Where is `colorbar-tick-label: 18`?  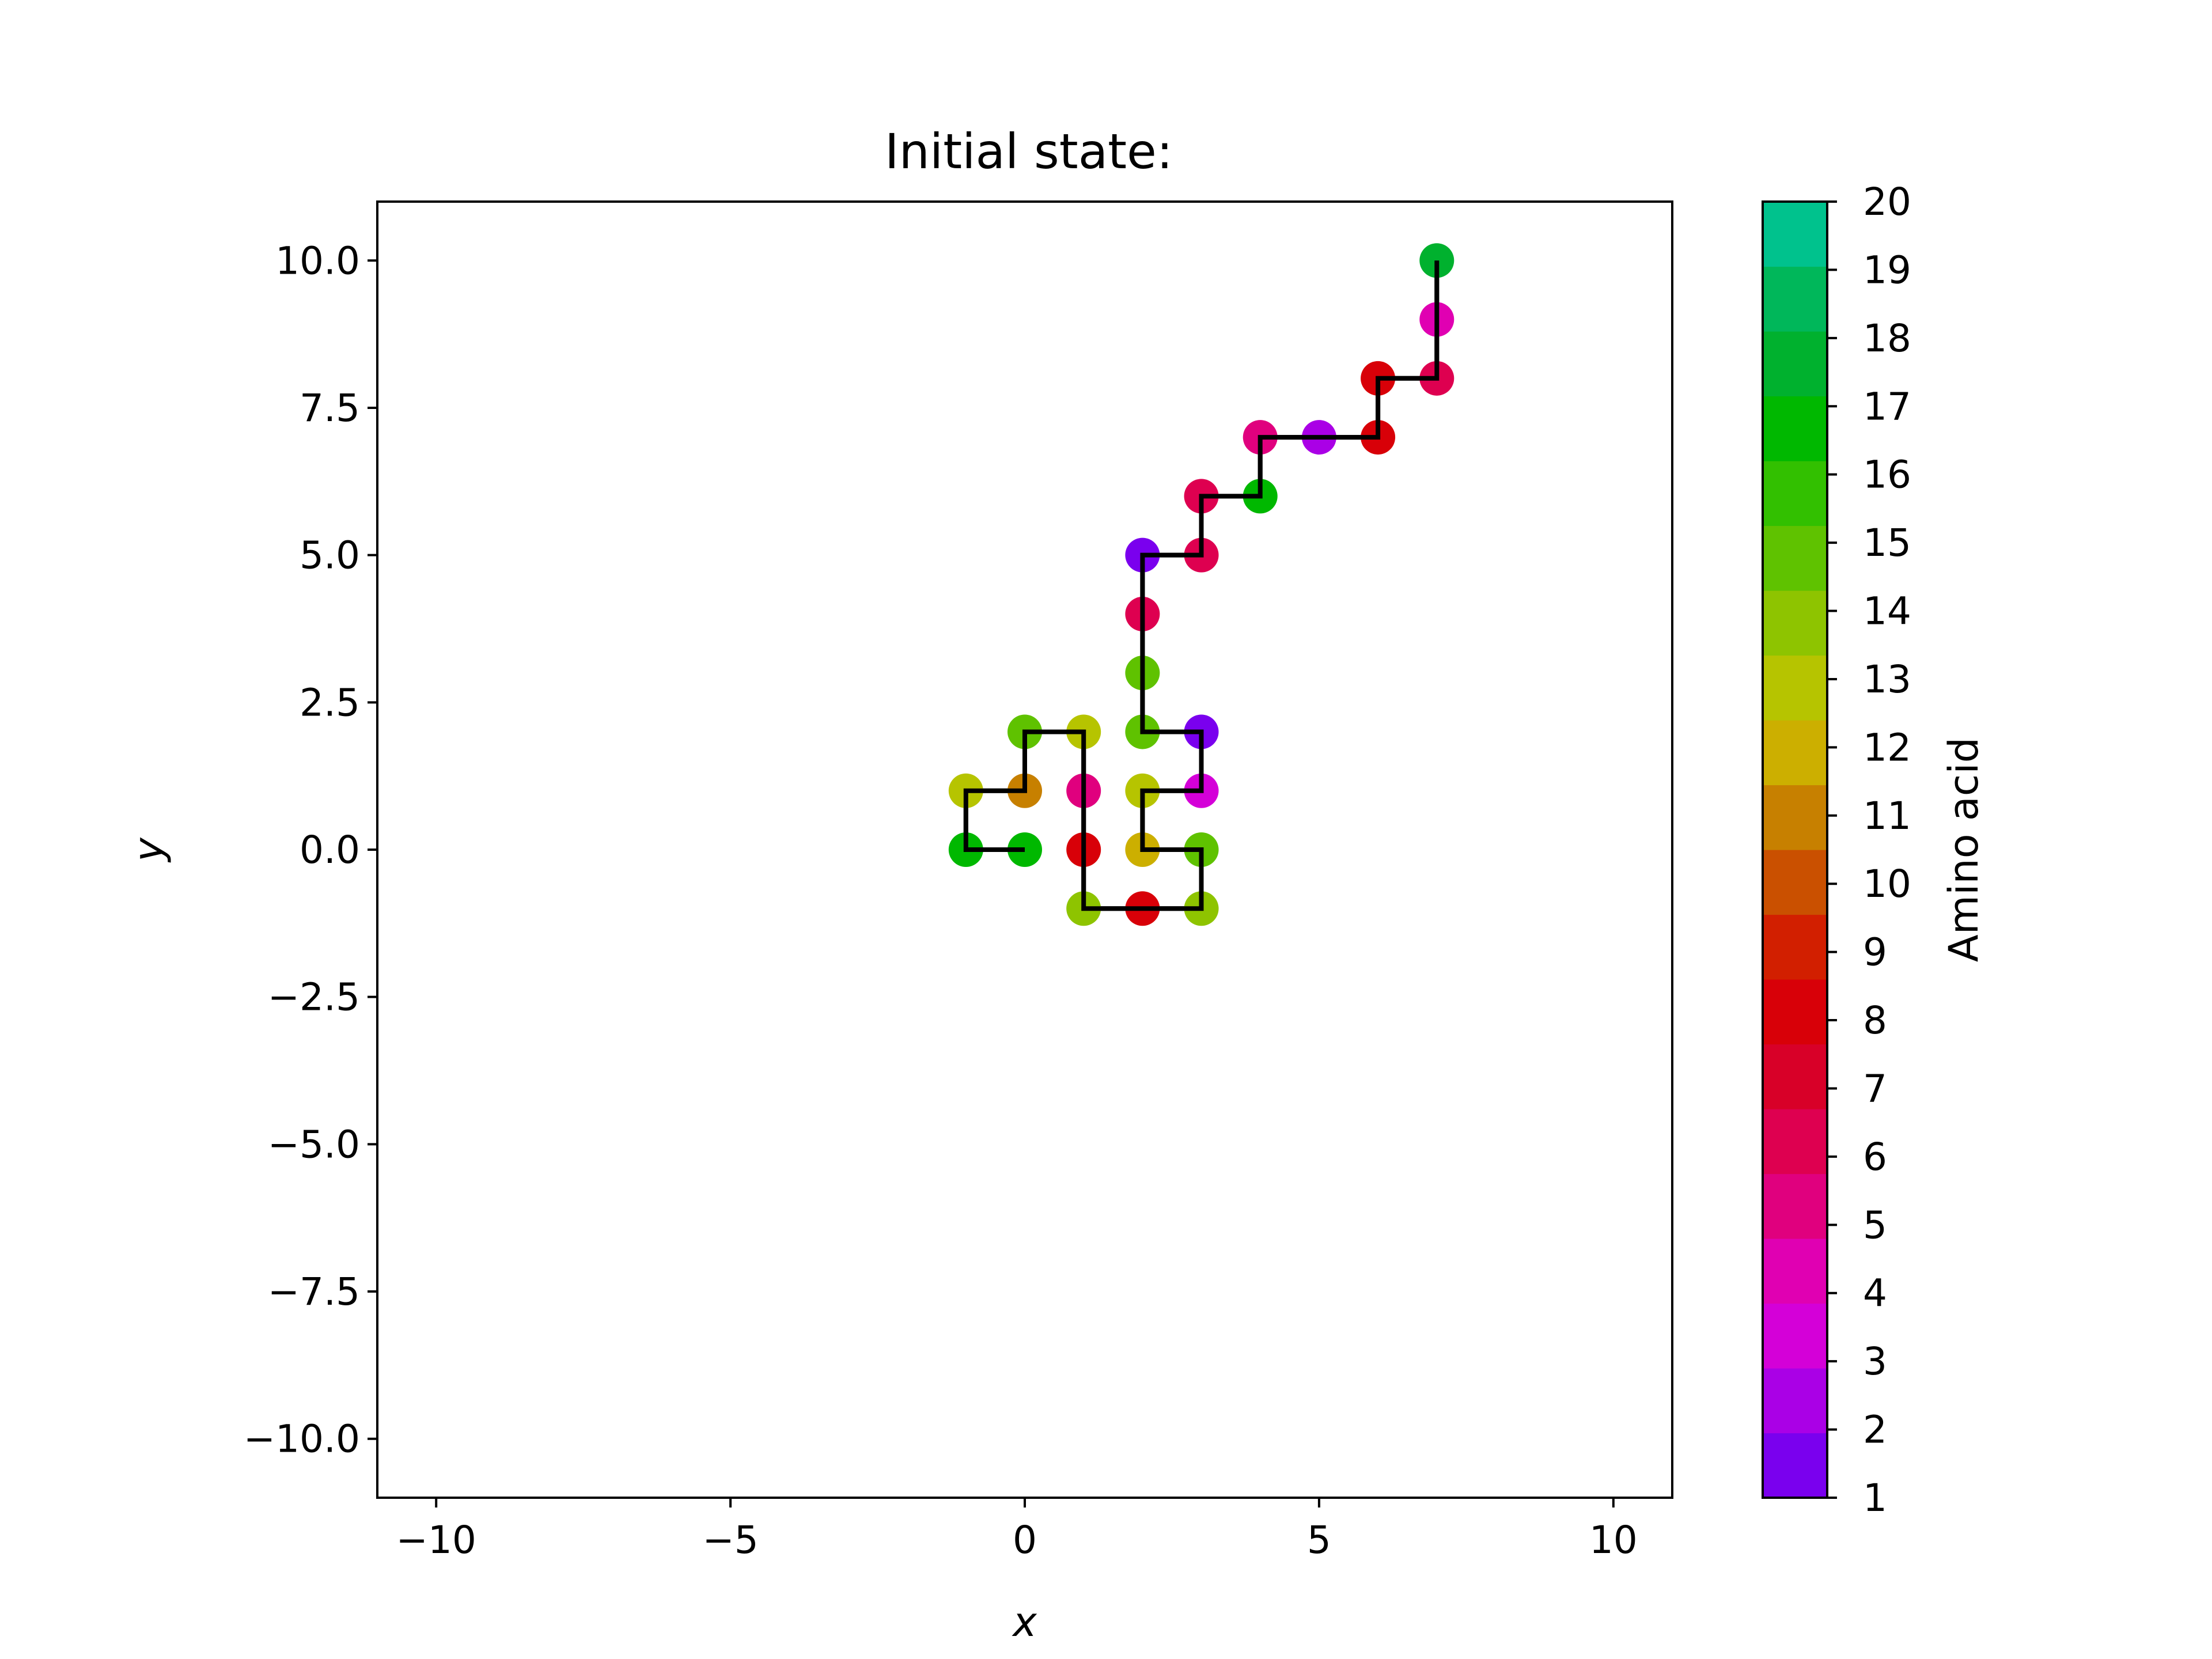
colorbar-tick-label: 18 is located at coordinates (1887, 338).